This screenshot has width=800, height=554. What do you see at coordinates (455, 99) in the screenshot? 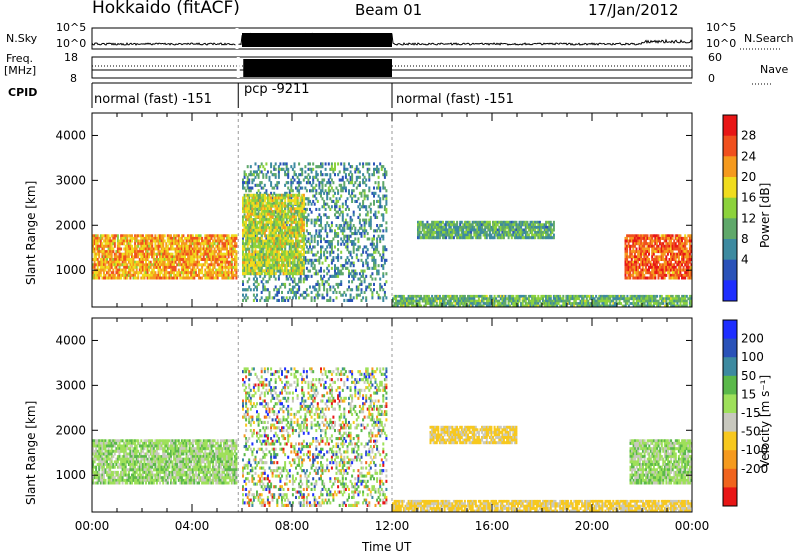
I see `cpid-segment-3: normal (fast) -151` at bounding box center [455, 99].